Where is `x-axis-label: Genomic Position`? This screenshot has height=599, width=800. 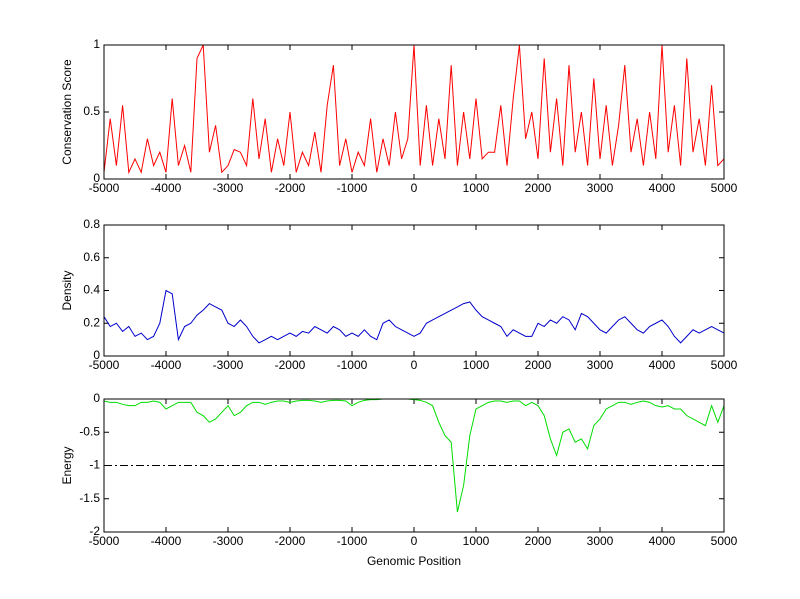
x-axis-label: Genomic Position is located at coordinates (414, 561).